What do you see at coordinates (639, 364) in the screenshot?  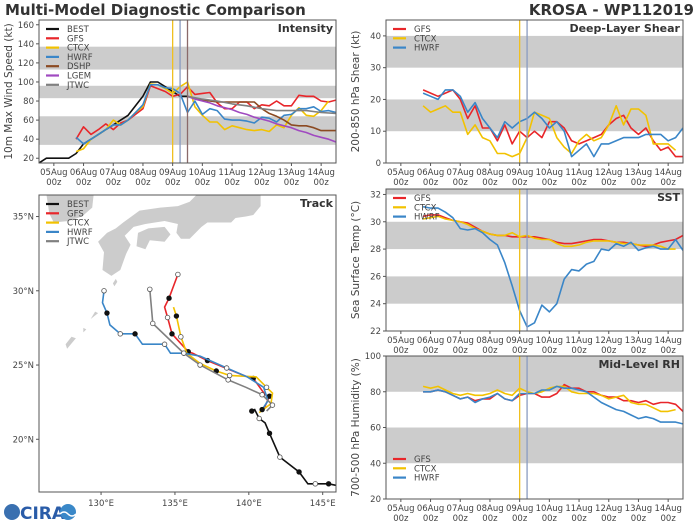 I see `panel-title: Mid-Level RH` at bounding box center [639, 364].